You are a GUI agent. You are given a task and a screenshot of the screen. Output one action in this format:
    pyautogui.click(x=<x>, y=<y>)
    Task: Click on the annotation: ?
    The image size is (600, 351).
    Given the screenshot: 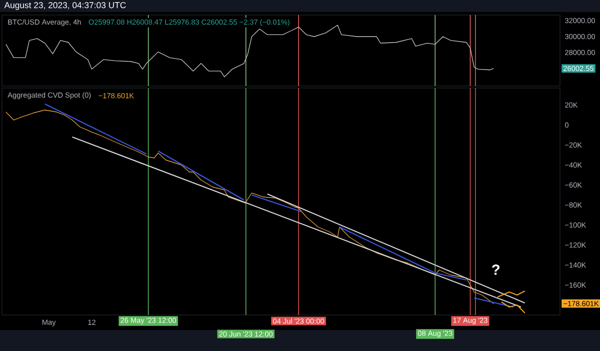 What is the action you would take?
    pyautogui.click(x=496, y=269)
    